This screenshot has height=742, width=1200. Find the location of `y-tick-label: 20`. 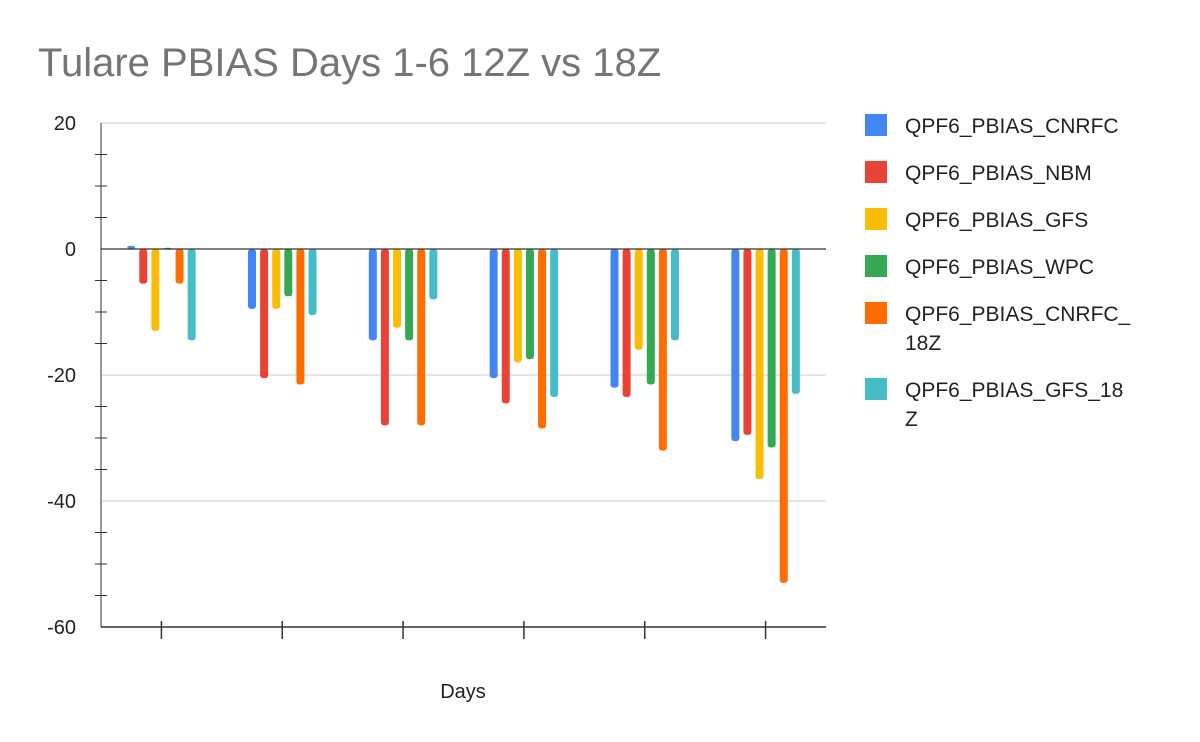

y-tick-label: 20 is located at coordinates (65, 124).